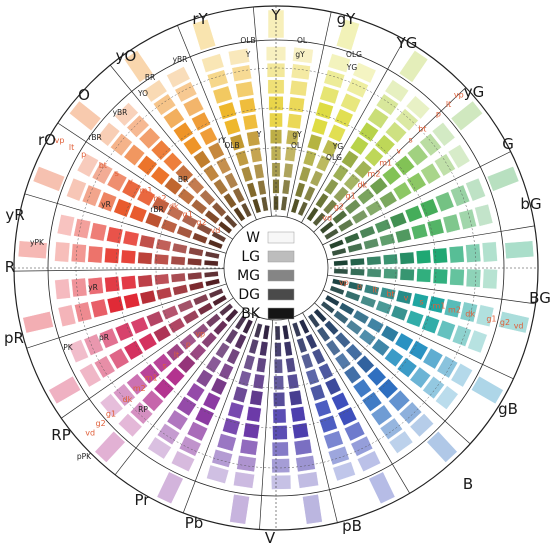  Describe the element at coordinates (468, 484) in the screenshot. I see `hue-label: B` at that location.